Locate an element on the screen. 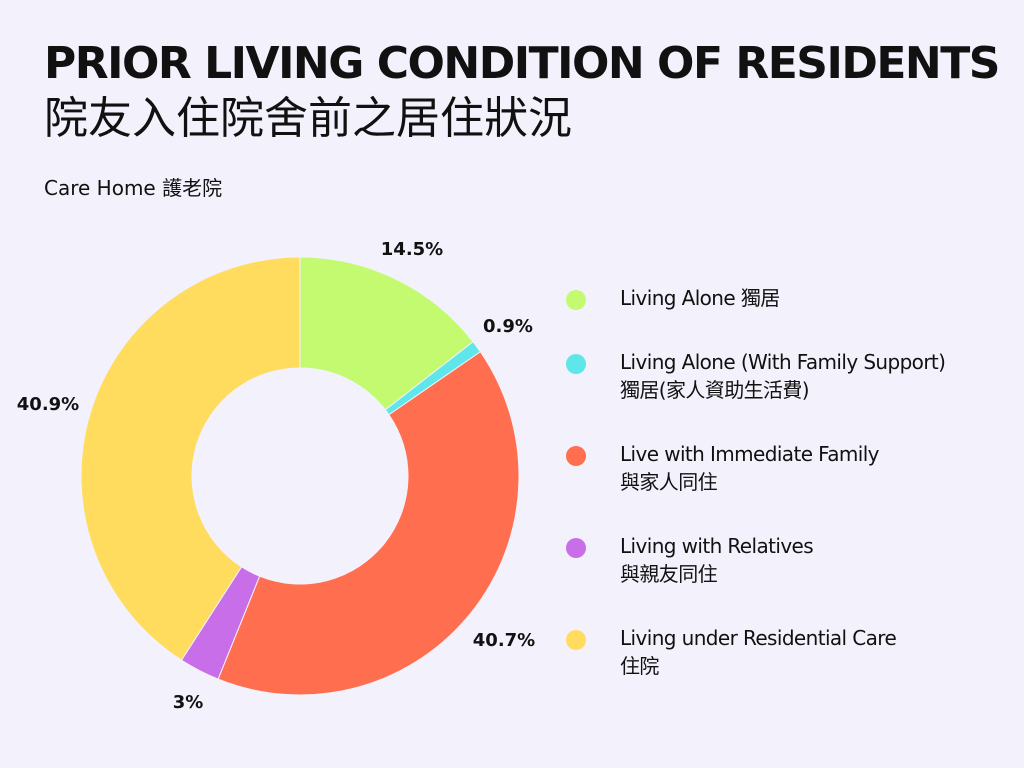 This screenshot has height=768, width=1024. legend-label-chinese: 與家人同住 is located at coordinates (669, 482).